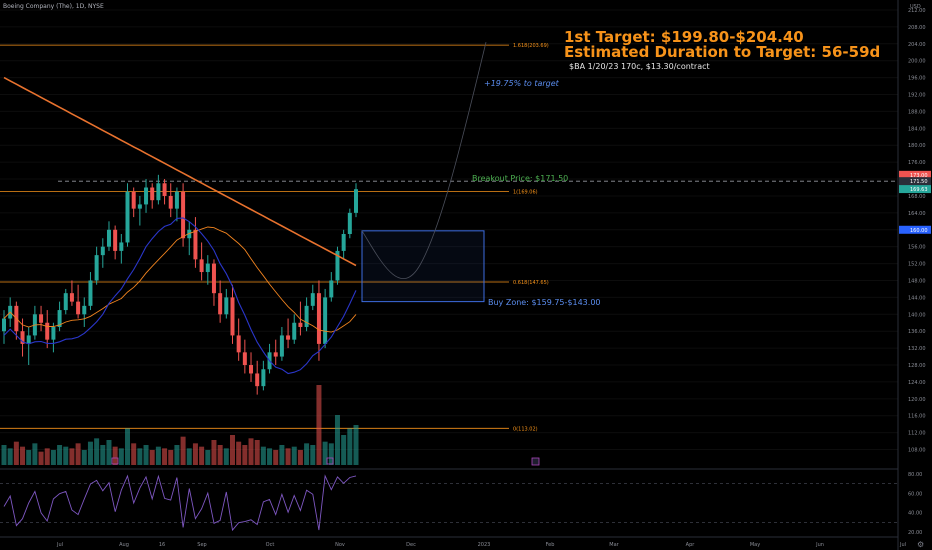  What do you see at coordinates (917, 129) in the screenshot?
I see `y-tick-label: 184.00` at bounding box center [917, 129].